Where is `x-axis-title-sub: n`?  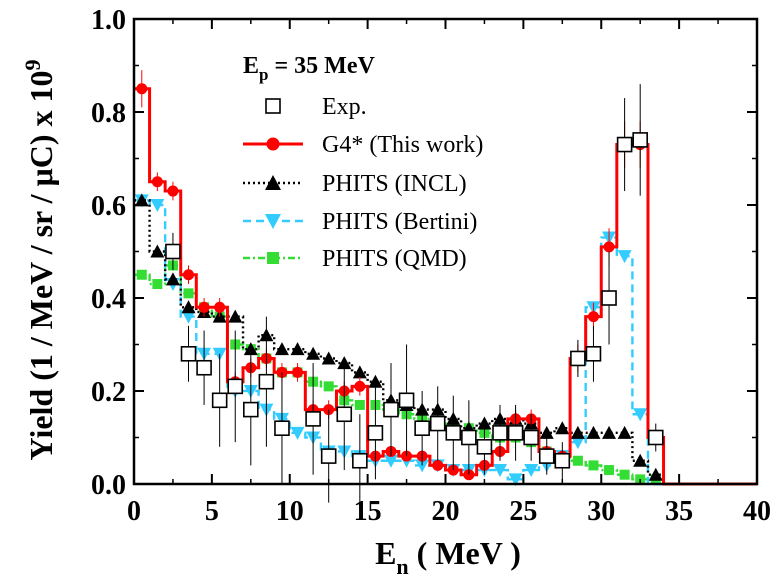 x-axis-title-sub: n is located at coordinates (402, 566).